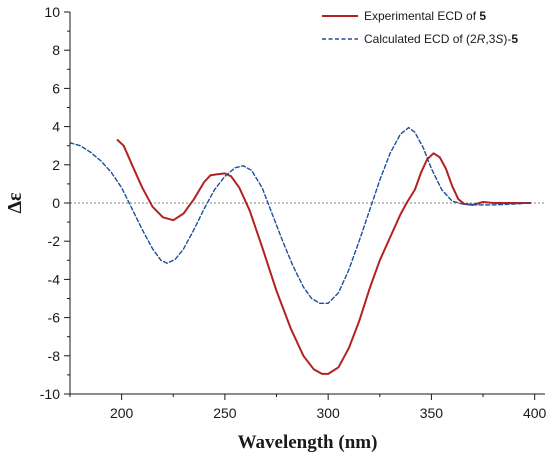 This screenshot has height=462, width=550. What do you see at coordinates (50, 394) in the screenshot?
I see `y-tick-label: -10` at bounding box center [50, 394].